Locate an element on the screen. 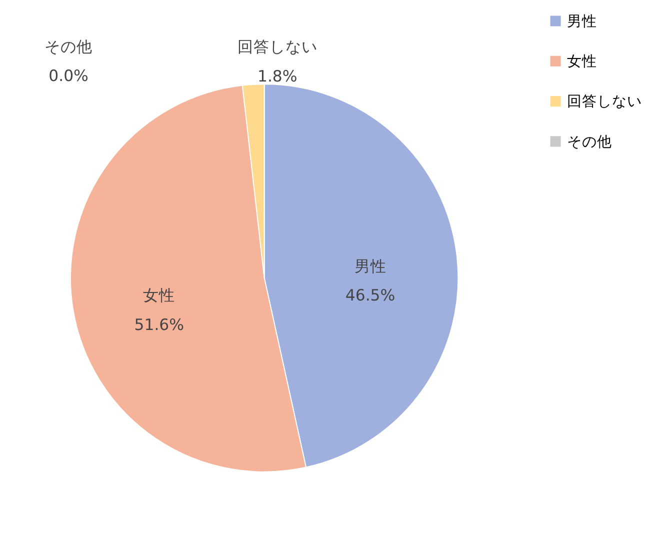  category-label: その他 is located at coordinates (68, 46).